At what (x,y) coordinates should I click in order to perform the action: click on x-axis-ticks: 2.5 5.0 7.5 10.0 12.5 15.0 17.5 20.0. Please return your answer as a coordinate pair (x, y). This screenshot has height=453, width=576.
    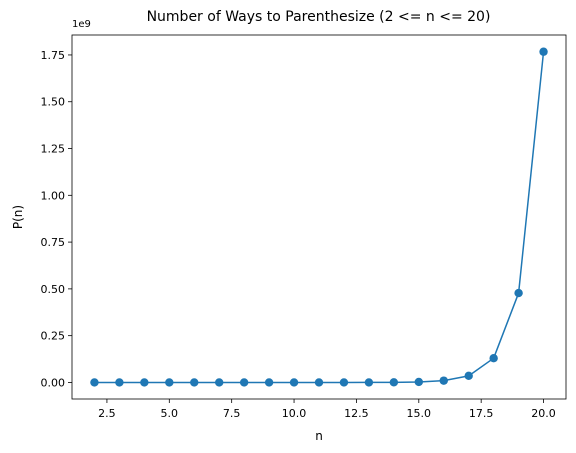
    Looking at the image, I should click on (327, 409).